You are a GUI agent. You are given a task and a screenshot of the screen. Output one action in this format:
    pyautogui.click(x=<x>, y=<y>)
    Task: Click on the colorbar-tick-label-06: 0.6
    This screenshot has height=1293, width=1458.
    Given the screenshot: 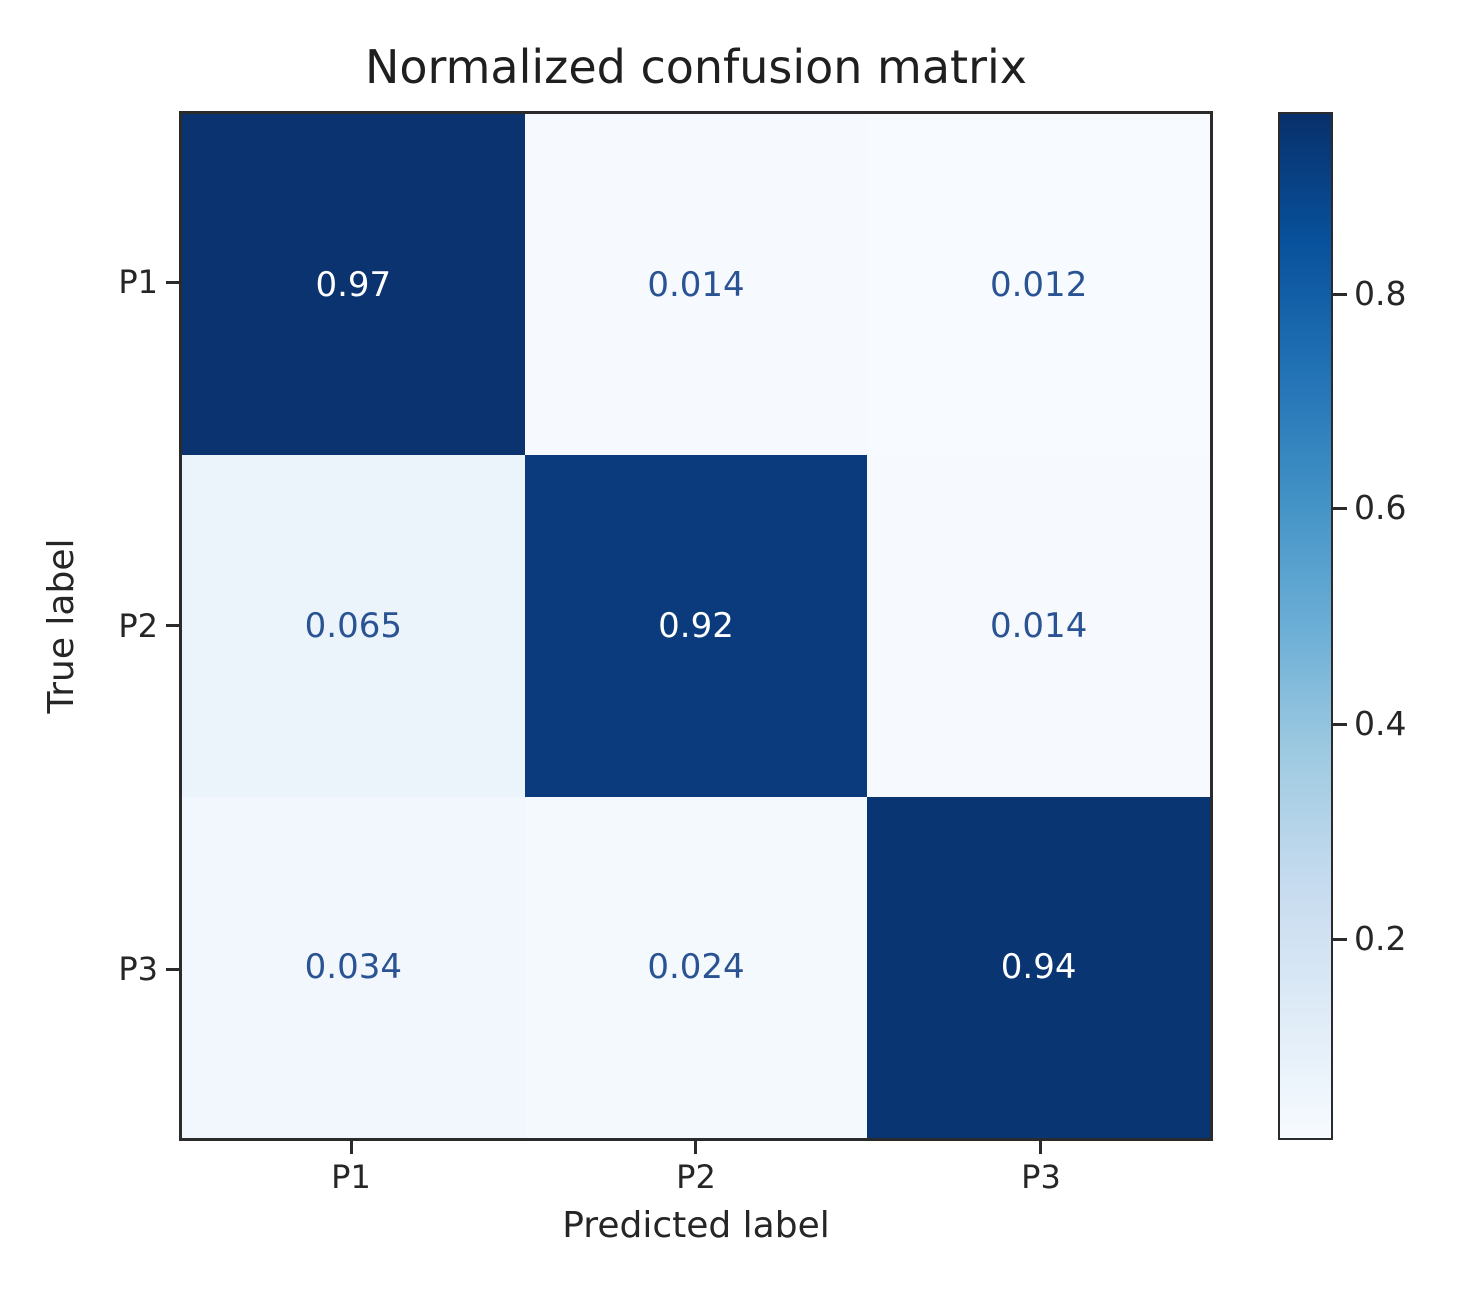 What is the action you would take?
    pyautogui.click(x=1380, y=507)
    